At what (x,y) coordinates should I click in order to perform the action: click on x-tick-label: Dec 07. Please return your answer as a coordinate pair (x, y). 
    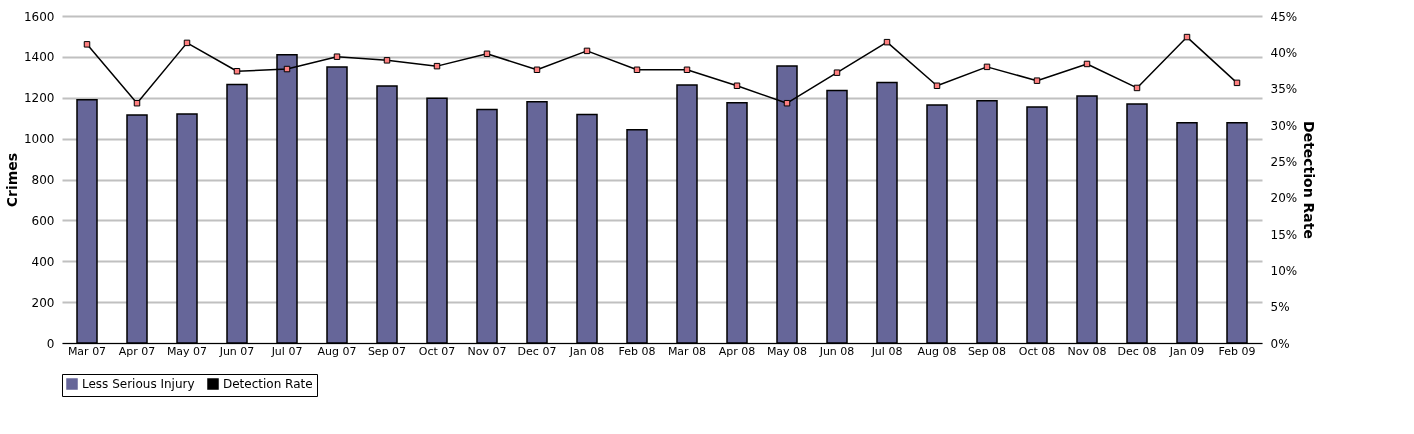
    Looking at the image, I should click on (537, 351).